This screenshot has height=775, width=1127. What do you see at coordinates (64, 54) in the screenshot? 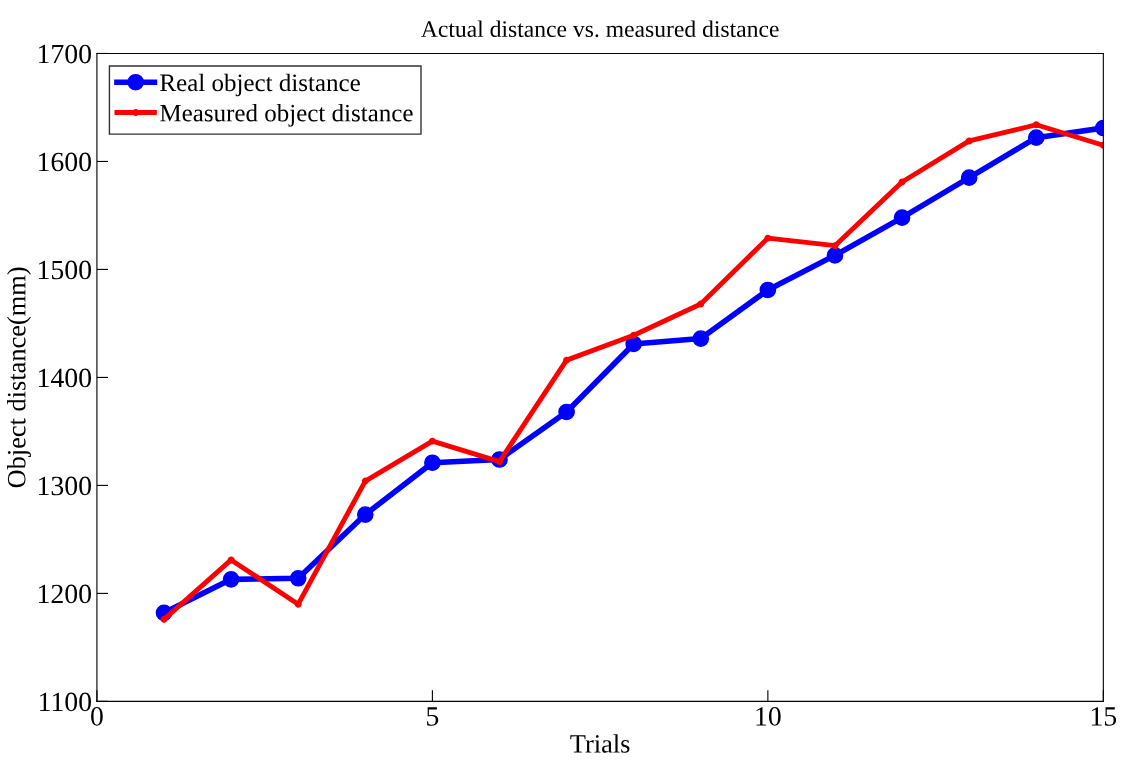
I see `y-tick-label: 1700` at bounding box center [64, 54].